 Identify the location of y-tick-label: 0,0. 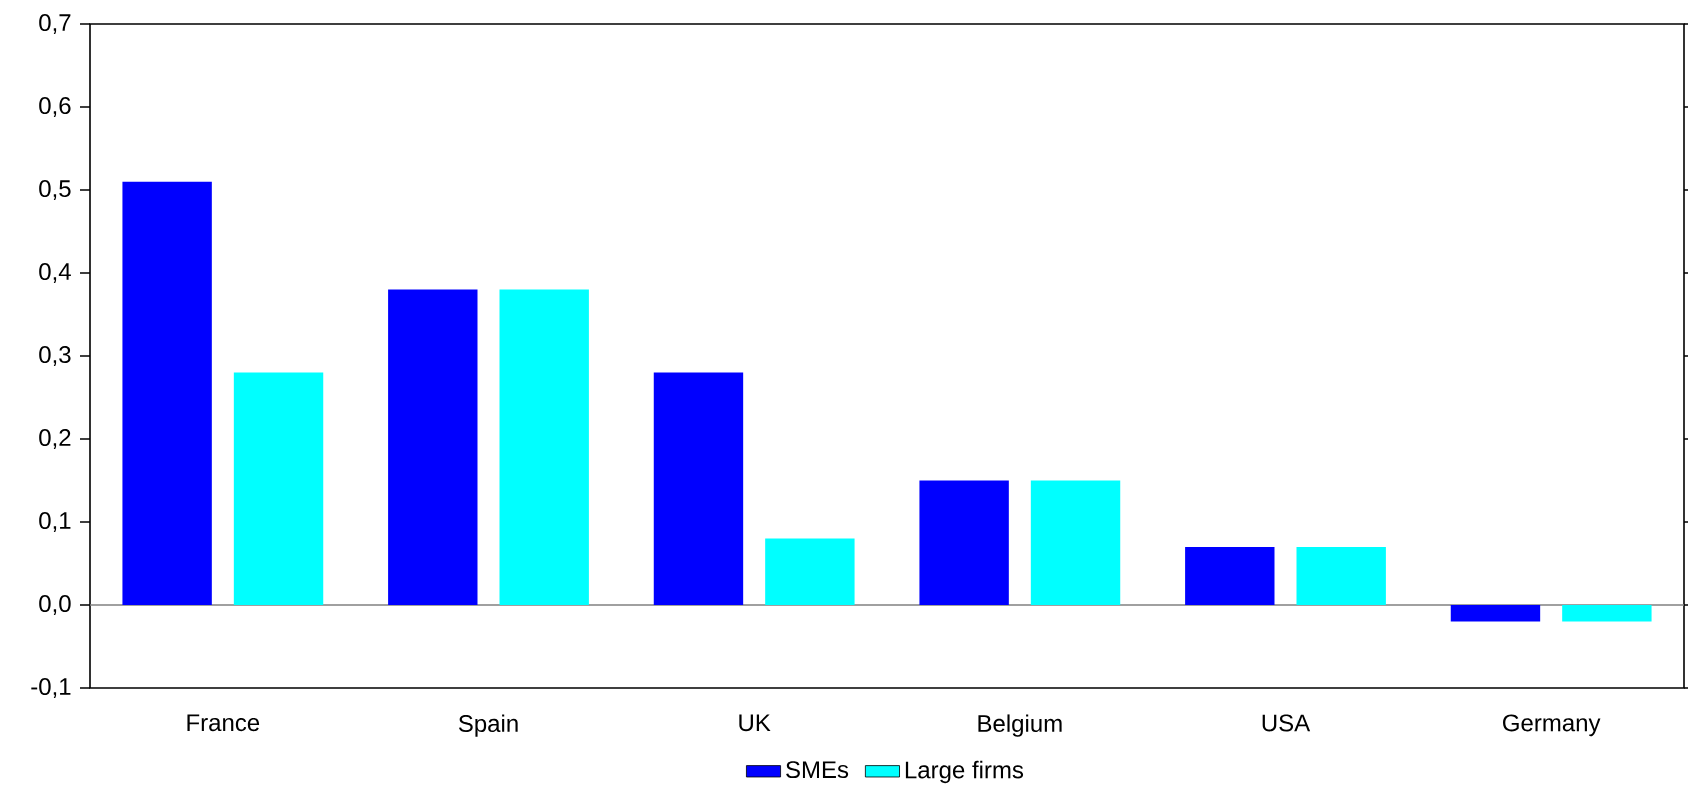
(55, 605).